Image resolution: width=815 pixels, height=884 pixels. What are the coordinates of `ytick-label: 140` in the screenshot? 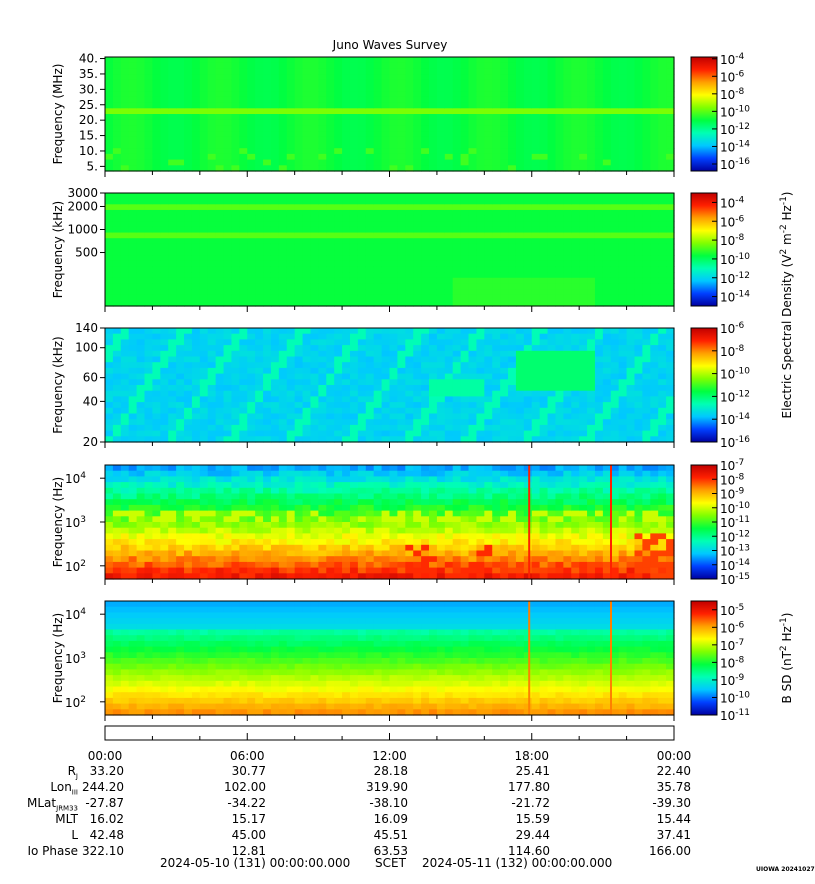 It's located at (86, 328).